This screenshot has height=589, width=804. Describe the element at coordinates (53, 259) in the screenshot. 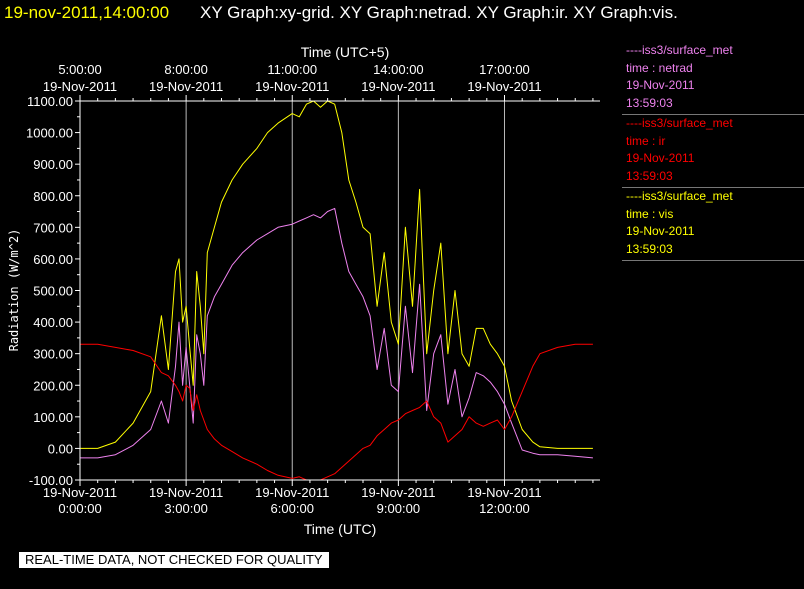

I see `y-tick-label: 600.00` at that location.